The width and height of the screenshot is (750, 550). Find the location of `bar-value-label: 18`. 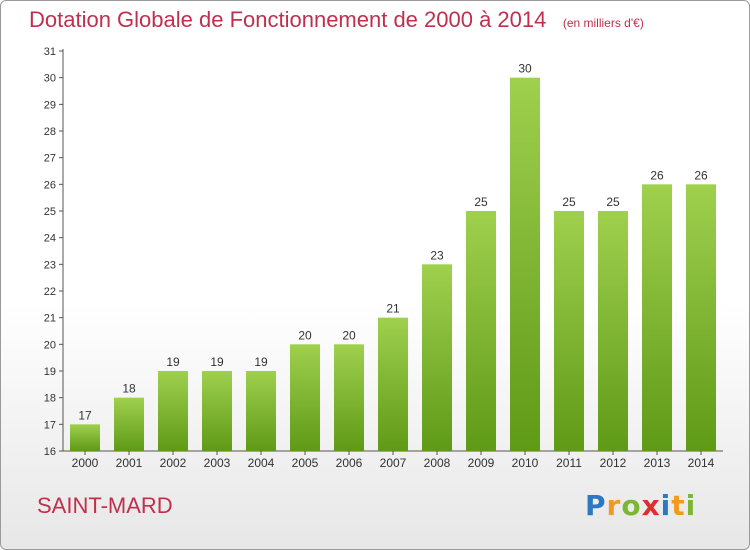

bar-value-label: 18 is located at coordinates (129, 389).